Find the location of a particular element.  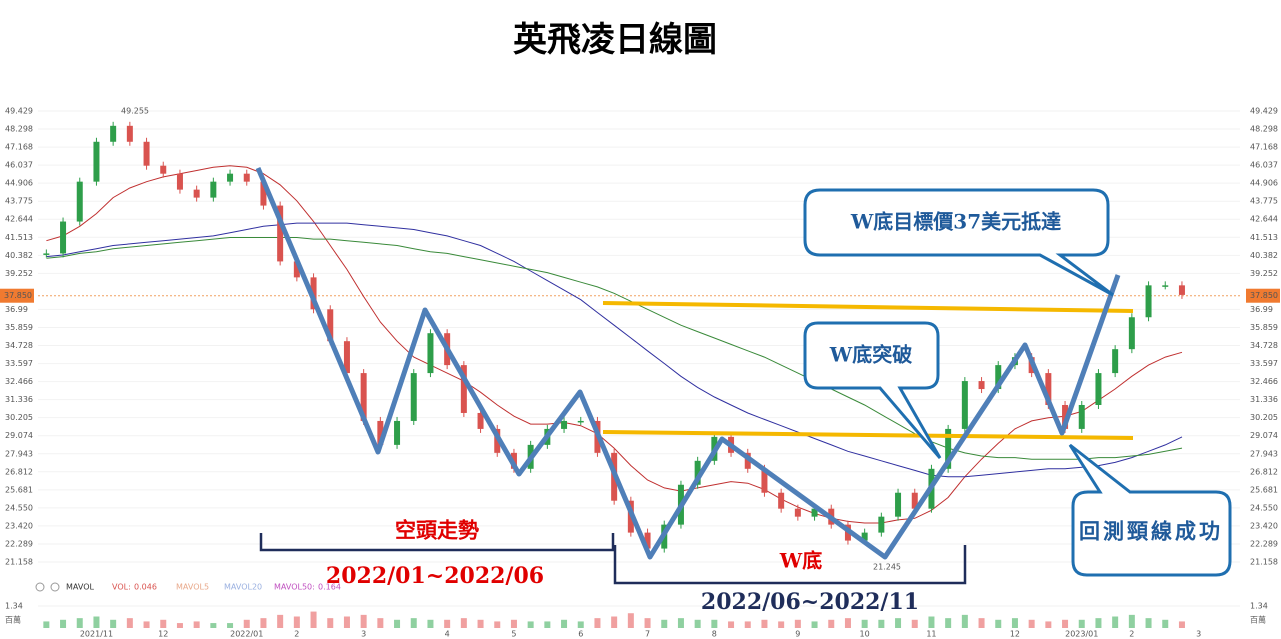

neckline-lower is located at coordinates (868, 435).